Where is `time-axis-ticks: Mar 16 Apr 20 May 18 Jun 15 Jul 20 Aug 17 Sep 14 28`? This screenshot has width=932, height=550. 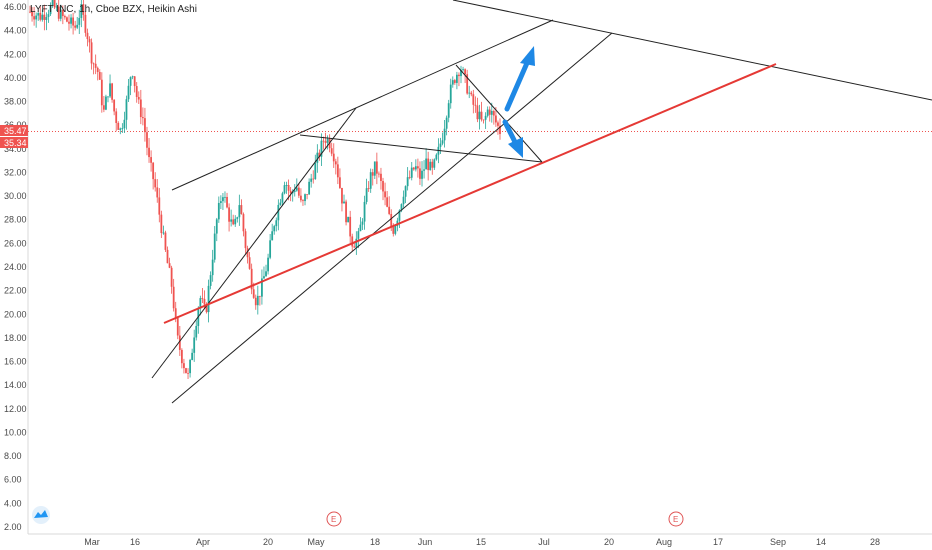
time-axis-ticks: Mar 16 Apr 20 May 18 Jun 15 Jul 20 Aug 17 Sep 14 28 is located at coordinates (482, 542).